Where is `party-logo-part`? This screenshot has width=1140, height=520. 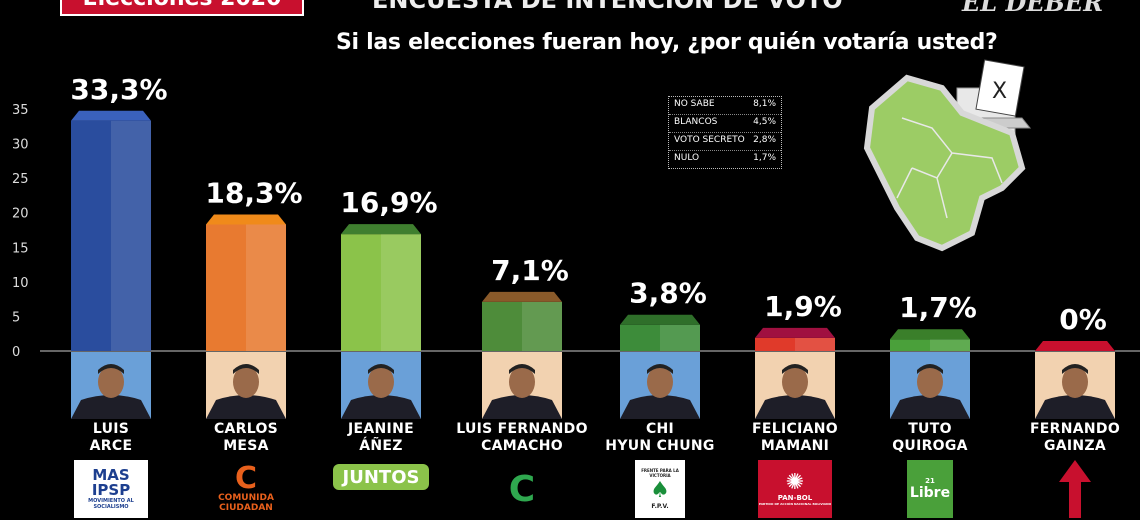 party-logo-part is located at coordinates (1075, 489).